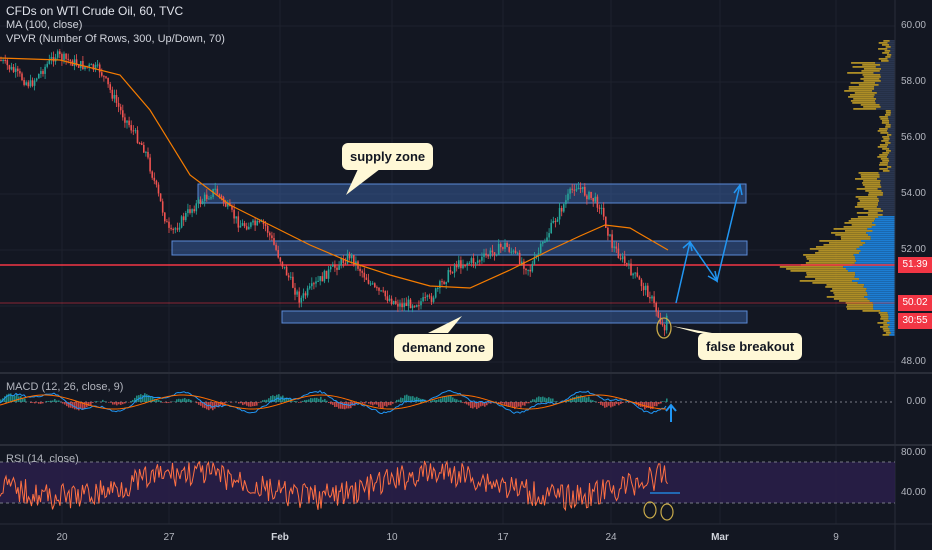  What do you see at coordinates (95, 11) in the screenshot?
I see `symbol-title: CFDs on WTI Crude Oil, 60, TVC` at bounding box center [95, 11].